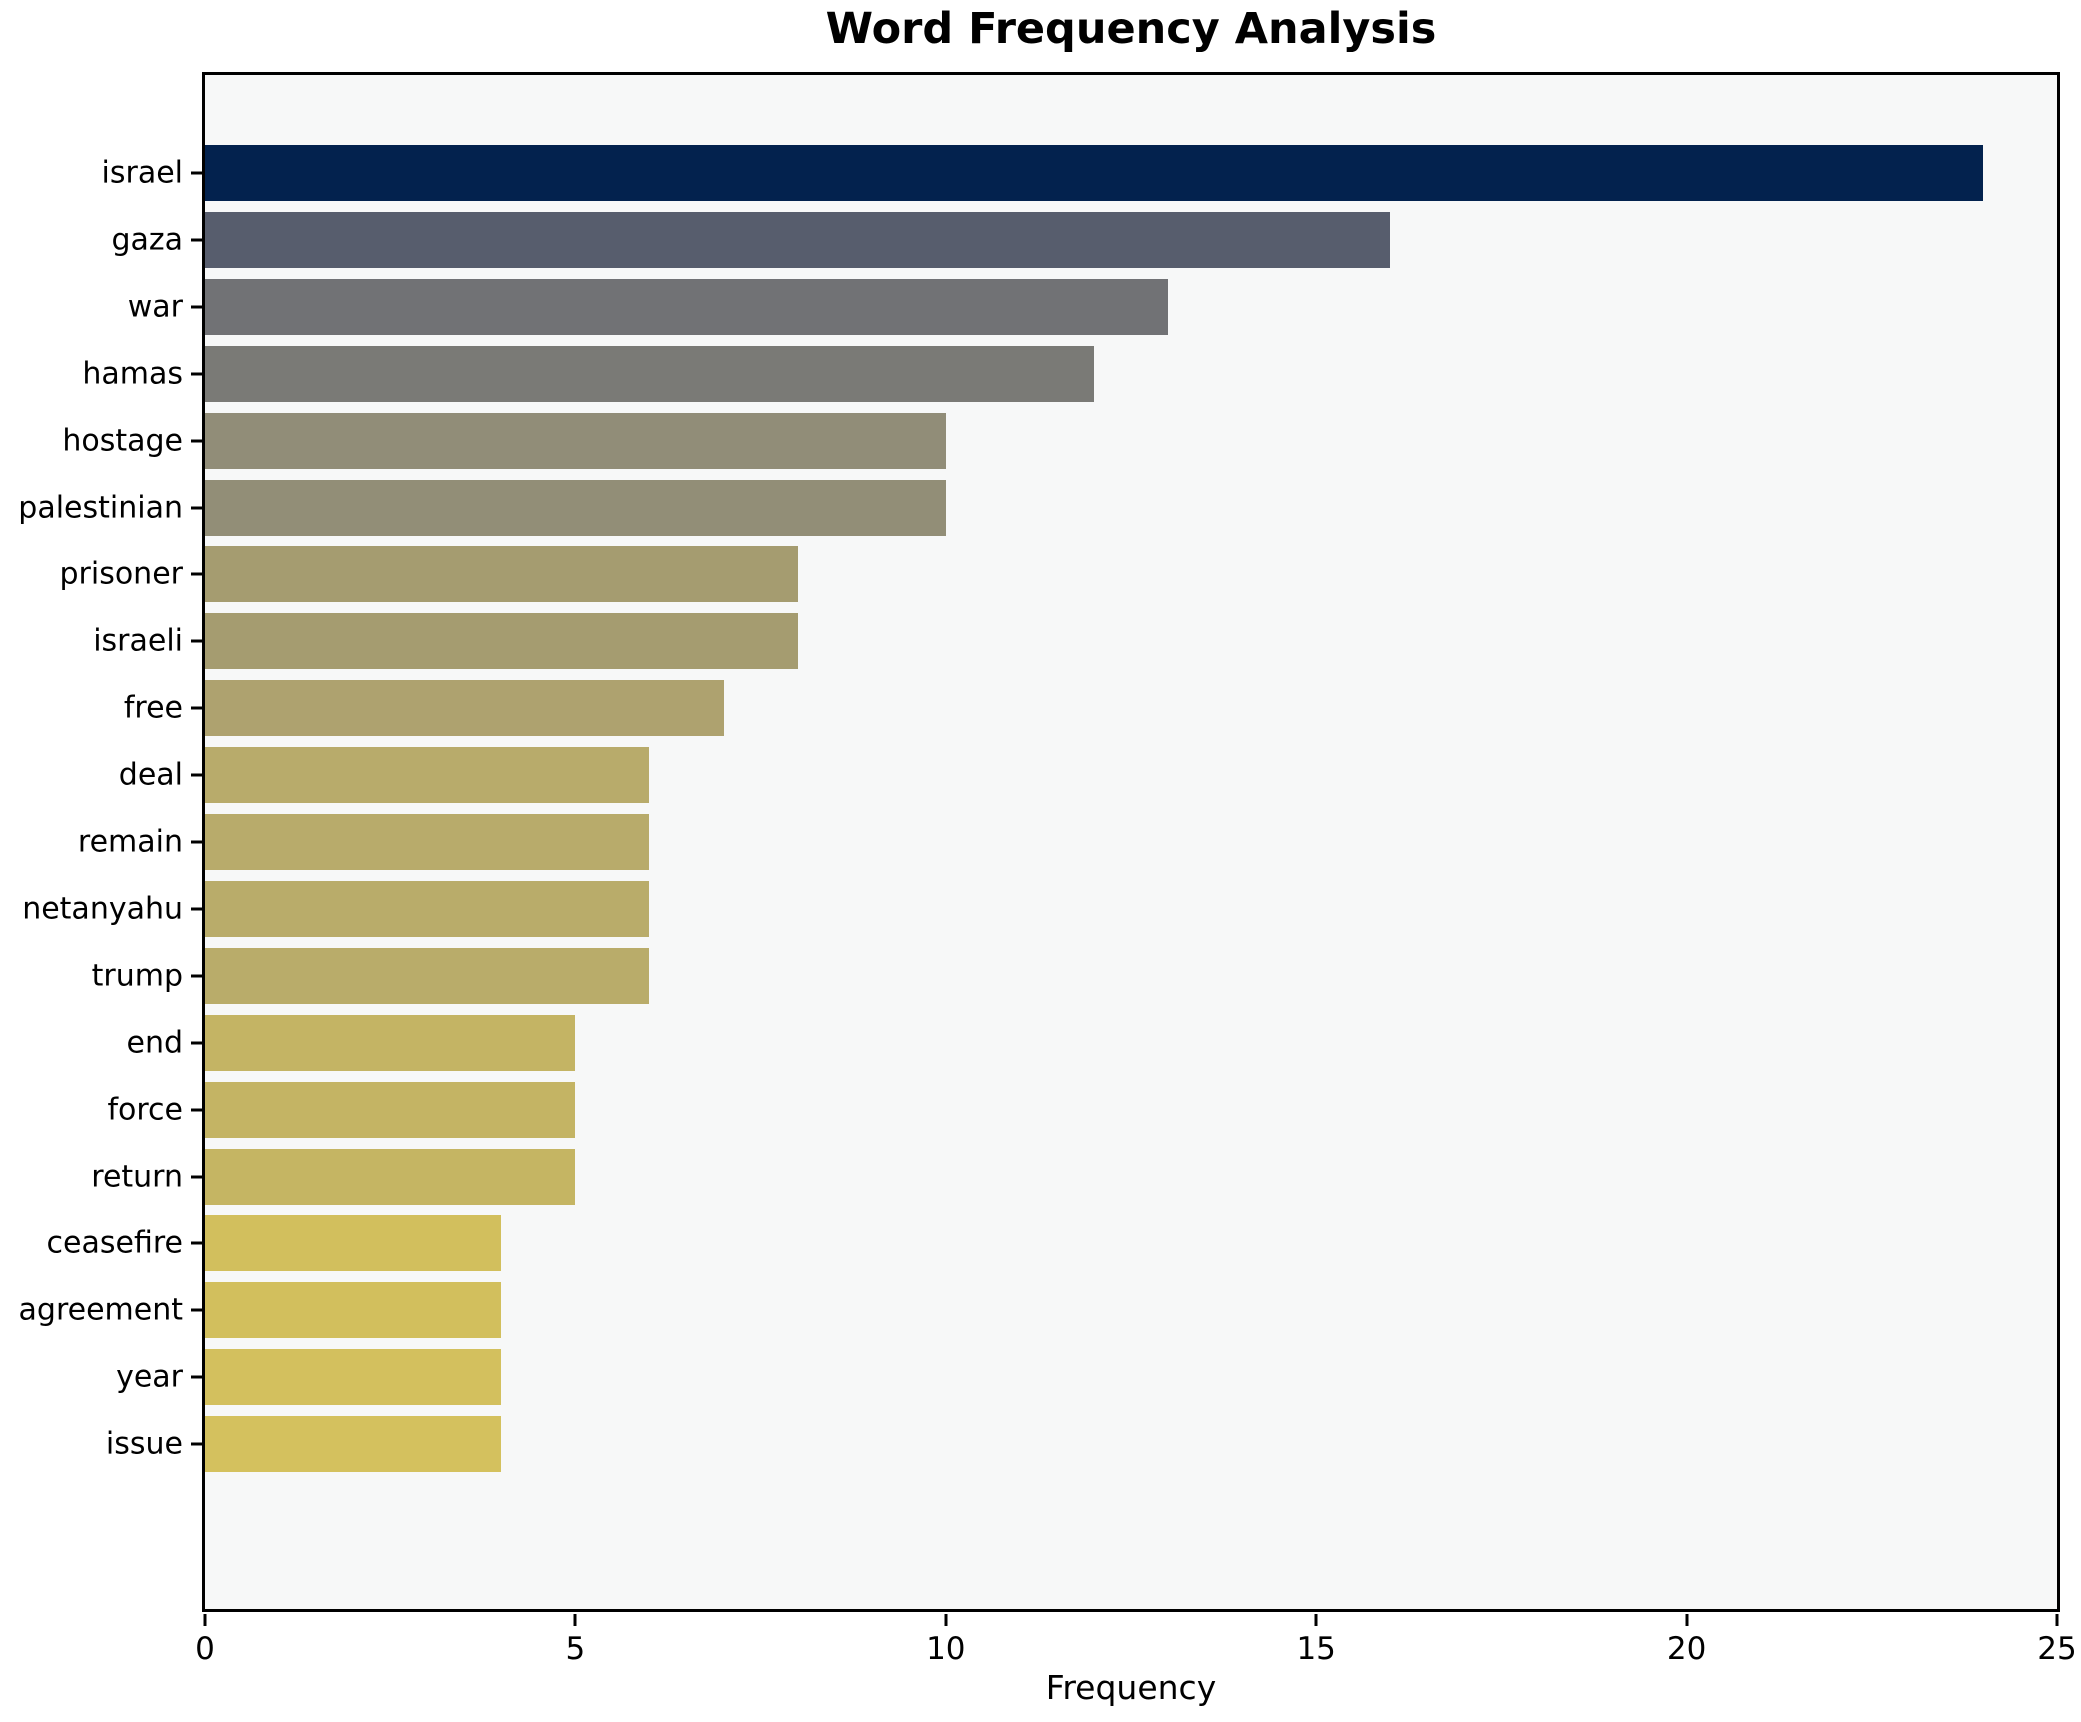 This screenshot has width=2081, height=1722. Describe the element at coordinates (575, 507) in the screenshot. I see `bar-palestinian` at that location.